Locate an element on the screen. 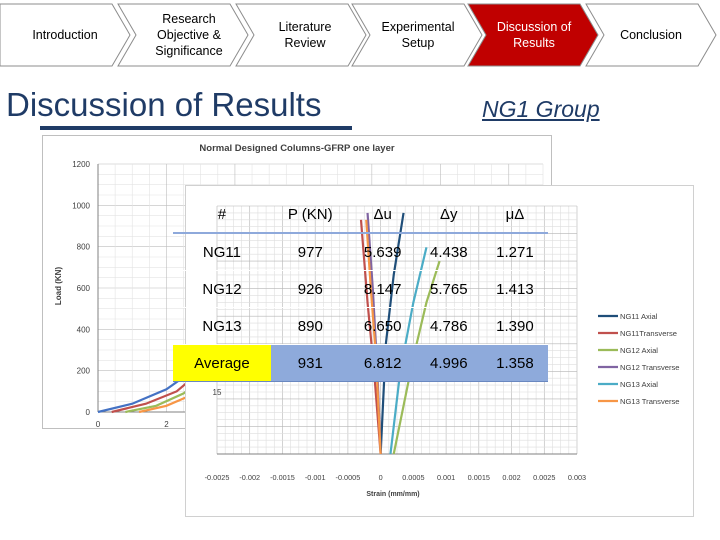 This screenshot has width=720, height=540. load-chart-title: Normal Designed Columns-GFRP one layer is located at coordinates (296, 148).